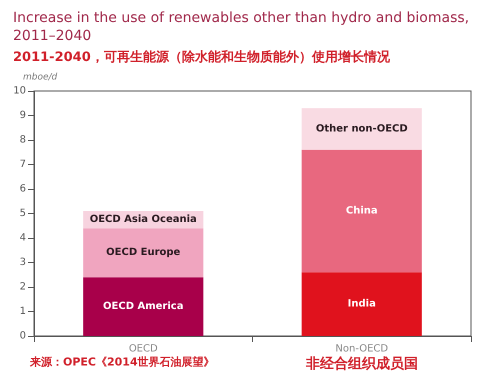  I want to click on y-tick-label: 0, so click(23, 336).